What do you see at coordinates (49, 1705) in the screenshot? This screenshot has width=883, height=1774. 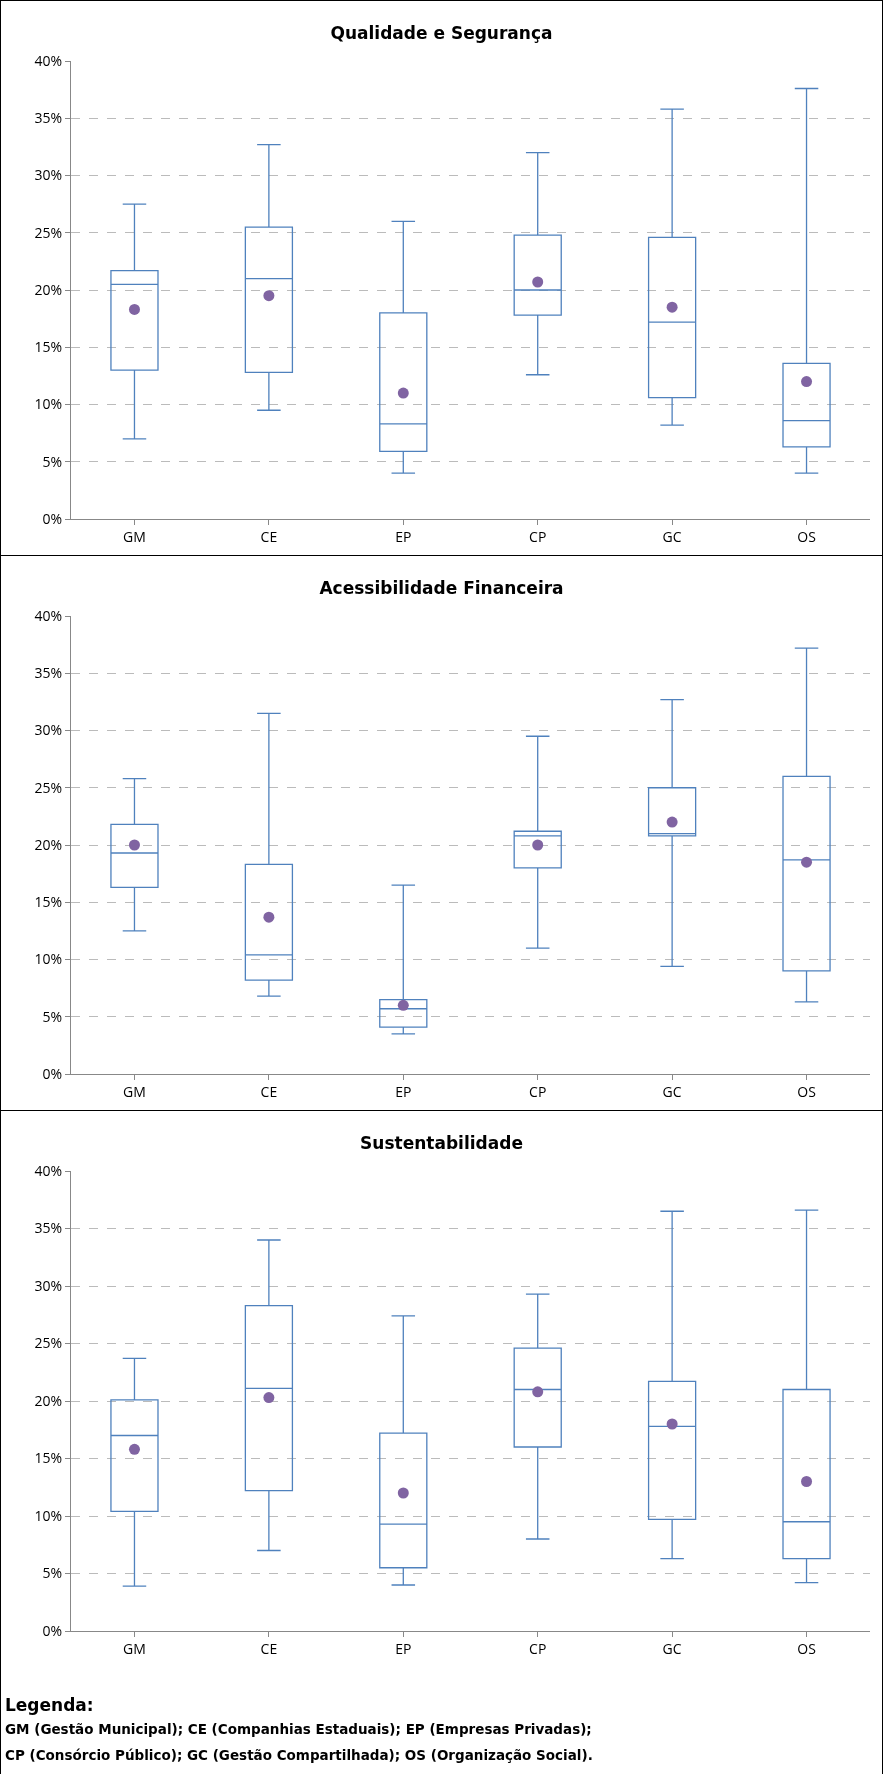 I see `text: Legenda:` at bounding box center [49, 1705].